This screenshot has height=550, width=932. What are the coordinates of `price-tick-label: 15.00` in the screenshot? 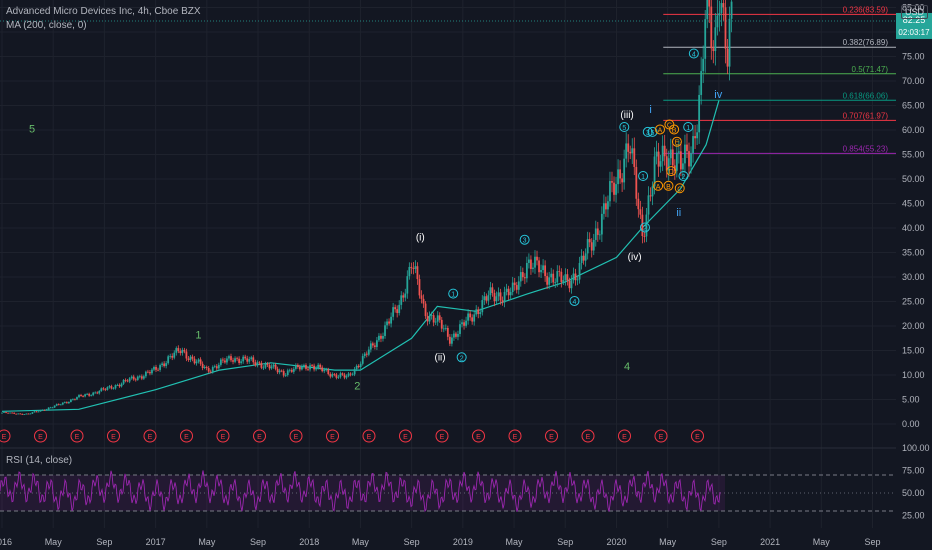 It's located at (913, 351).